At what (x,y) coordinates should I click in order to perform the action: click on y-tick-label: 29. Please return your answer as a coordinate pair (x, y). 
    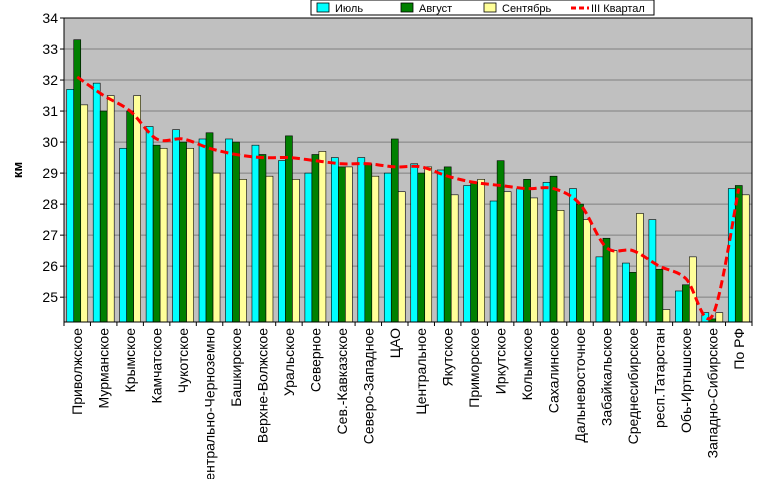
    Looking at the image, I should click on (50, 173).